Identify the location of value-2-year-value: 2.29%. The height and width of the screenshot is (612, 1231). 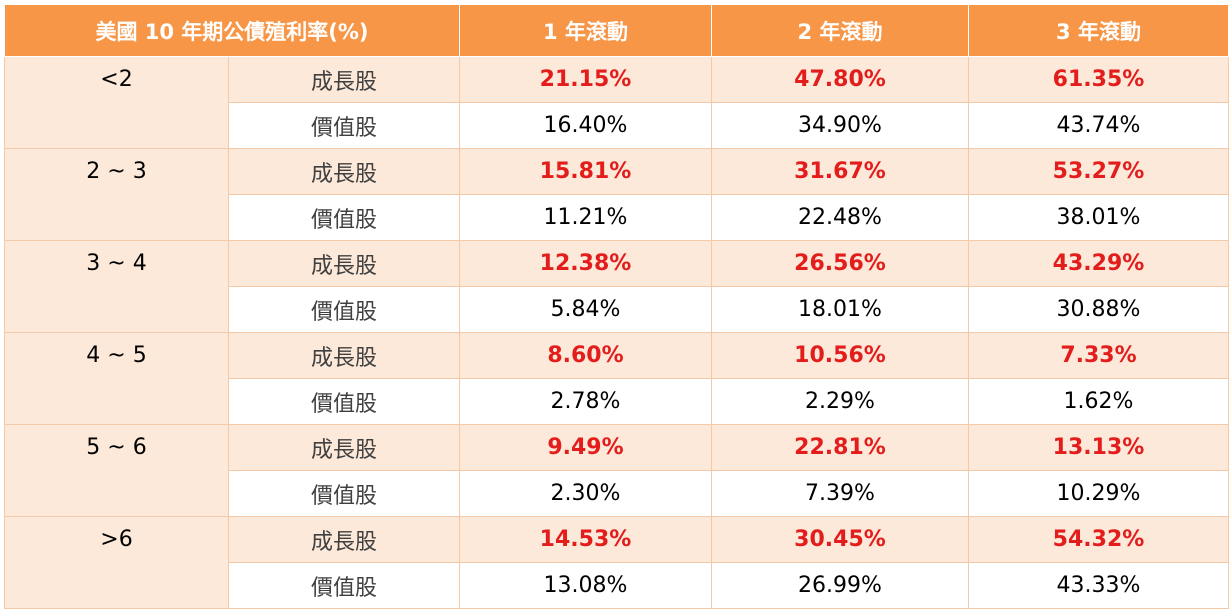
(840, 401).